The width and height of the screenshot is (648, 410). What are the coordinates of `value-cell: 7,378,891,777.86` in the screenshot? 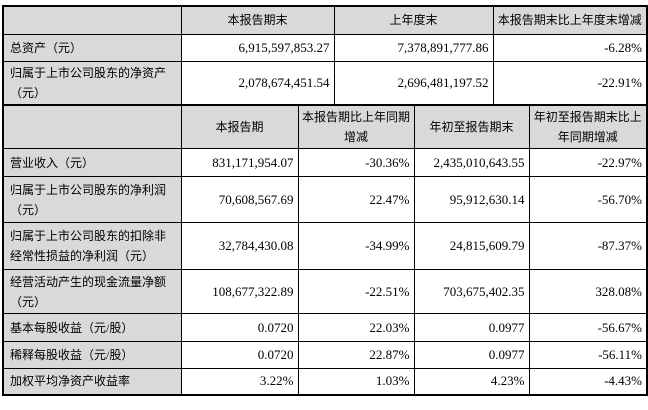 It's located at (413, 47).